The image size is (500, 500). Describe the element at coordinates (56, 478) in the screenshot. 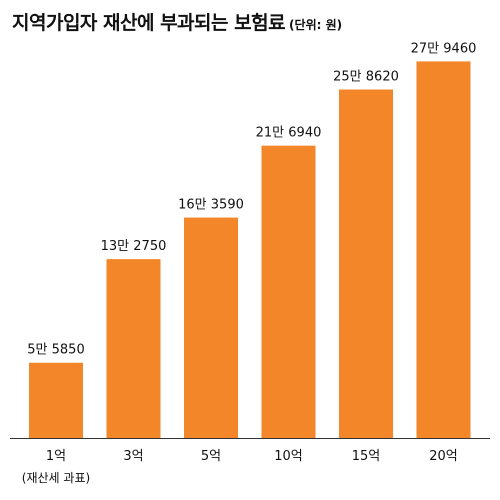

I see `x-axis-note: (재산세 과표)` at that location.